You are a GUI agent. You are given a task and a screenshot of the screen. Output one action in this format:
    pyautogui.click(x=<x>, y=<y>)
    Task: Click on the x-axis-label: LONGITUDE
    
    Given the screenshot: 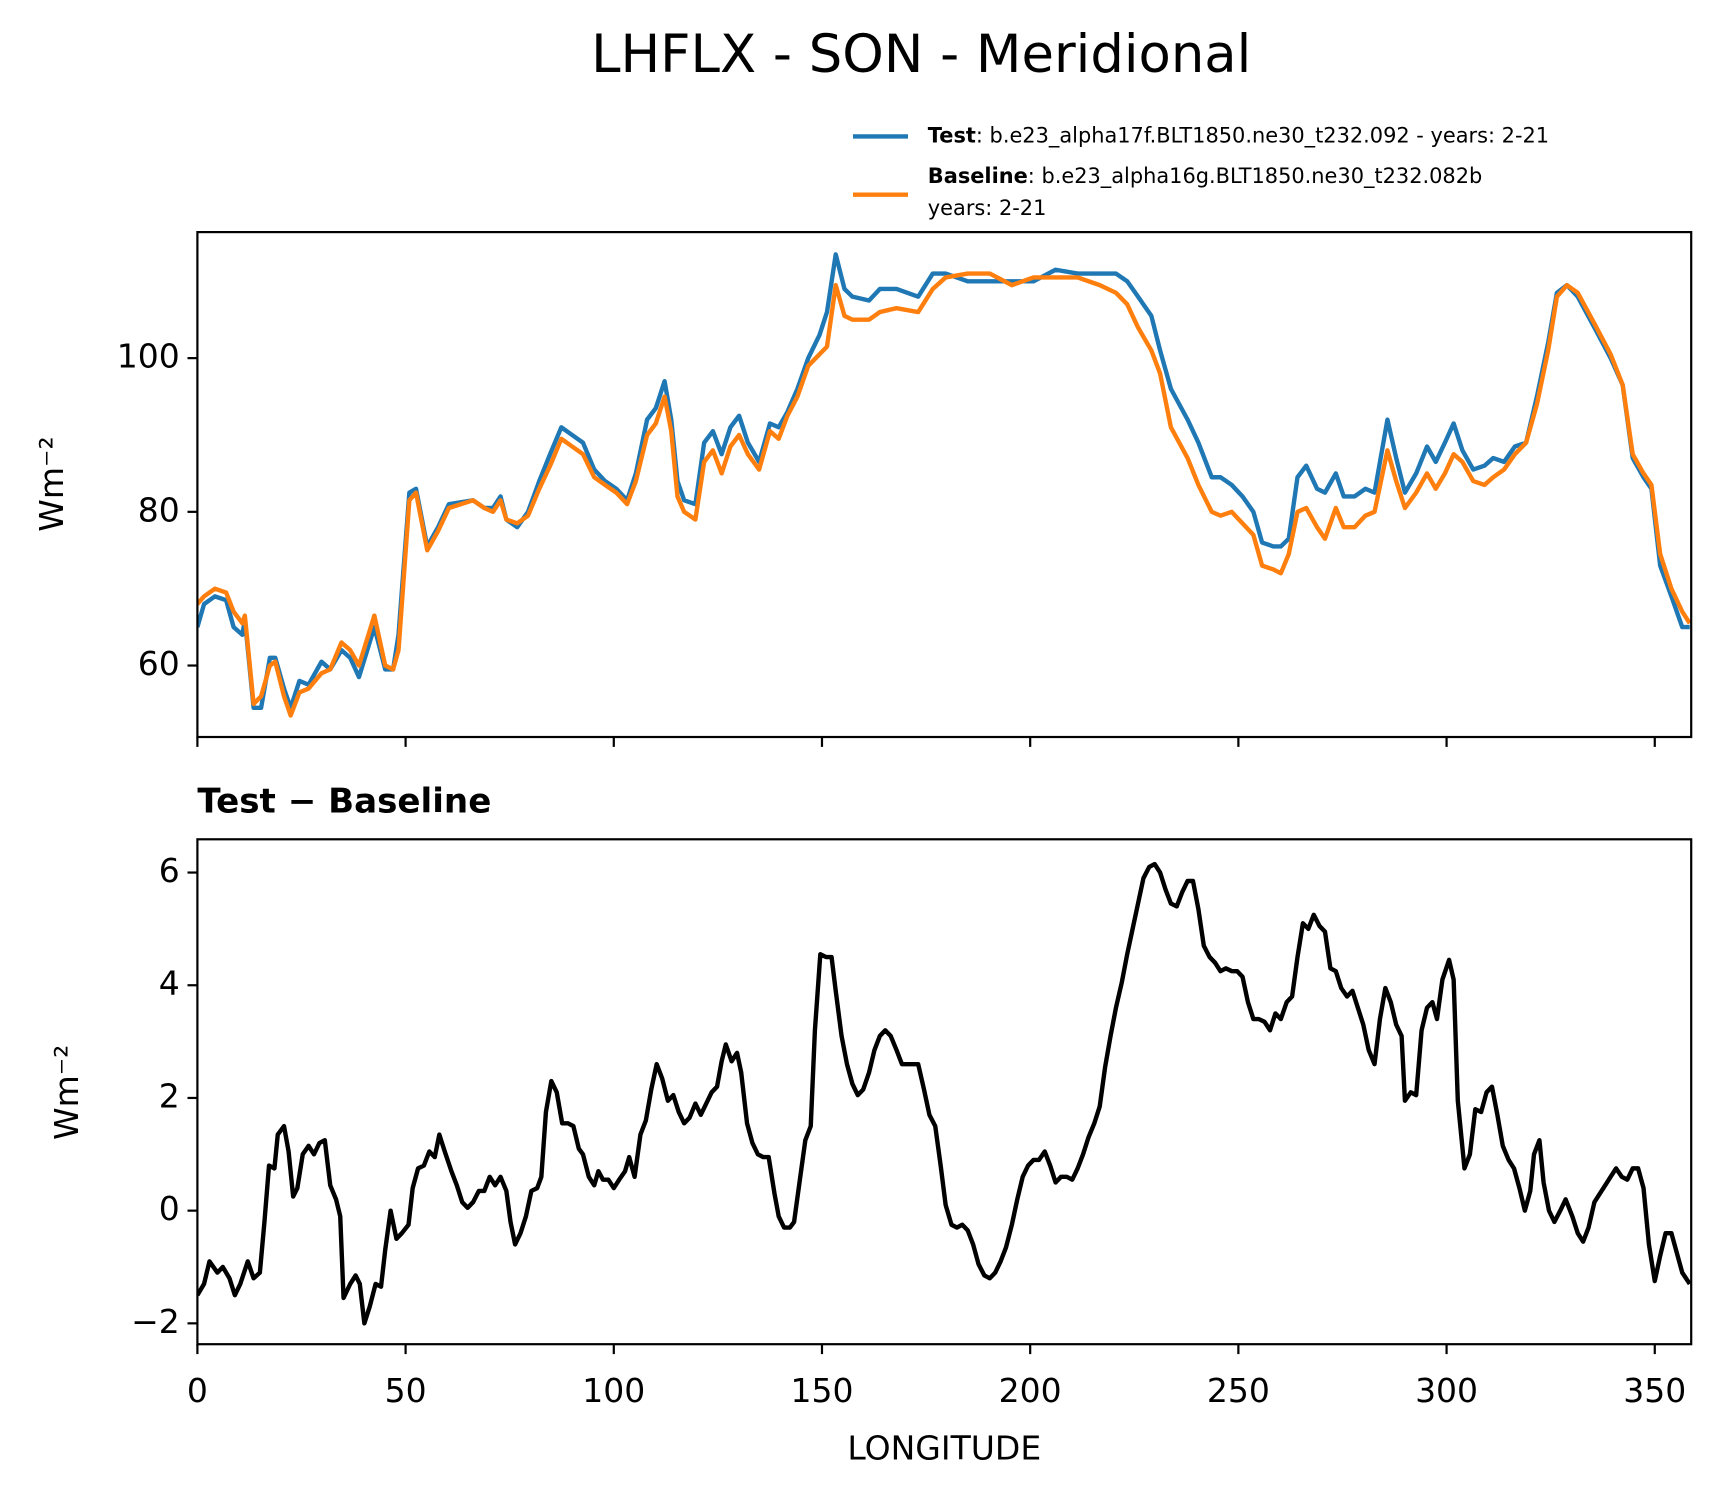 What is the action you would take?
    pyautogui.click(x=944, y=1447)
    